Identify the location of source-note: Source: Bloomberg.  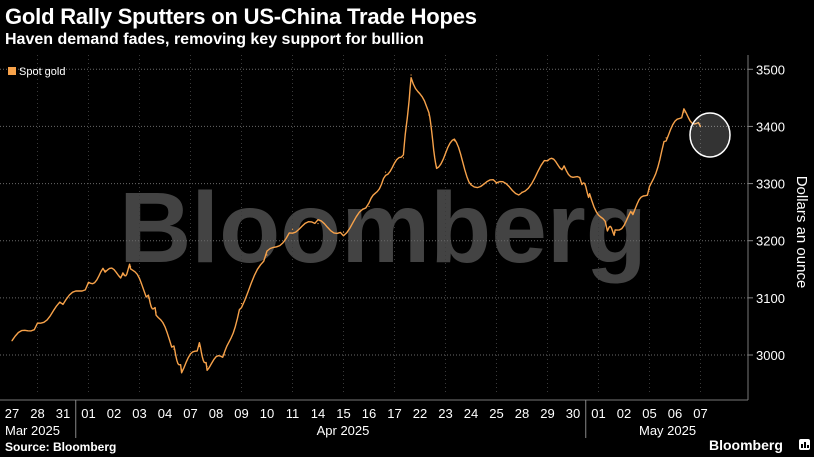
(61, 447).